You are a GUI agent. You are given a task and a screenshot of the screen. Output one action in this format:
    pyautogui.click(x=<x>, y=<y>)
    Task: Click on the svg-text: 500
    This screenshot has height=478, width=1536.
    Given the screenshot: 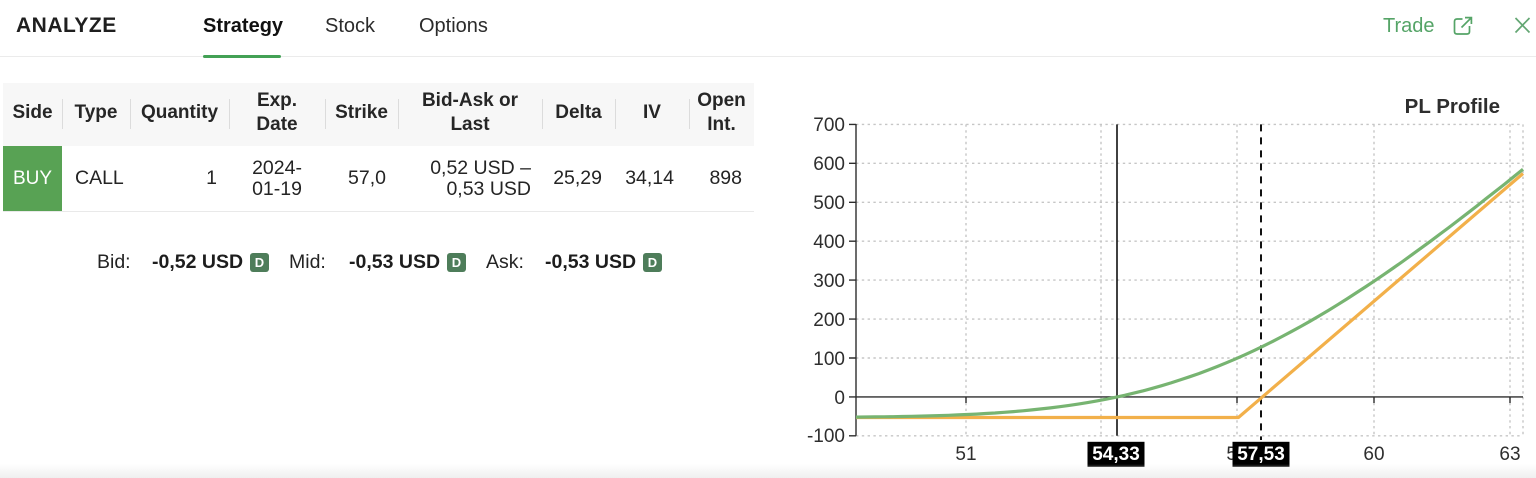 What is the action you would take?
    pyautogui.click(x=829, y=203)
    